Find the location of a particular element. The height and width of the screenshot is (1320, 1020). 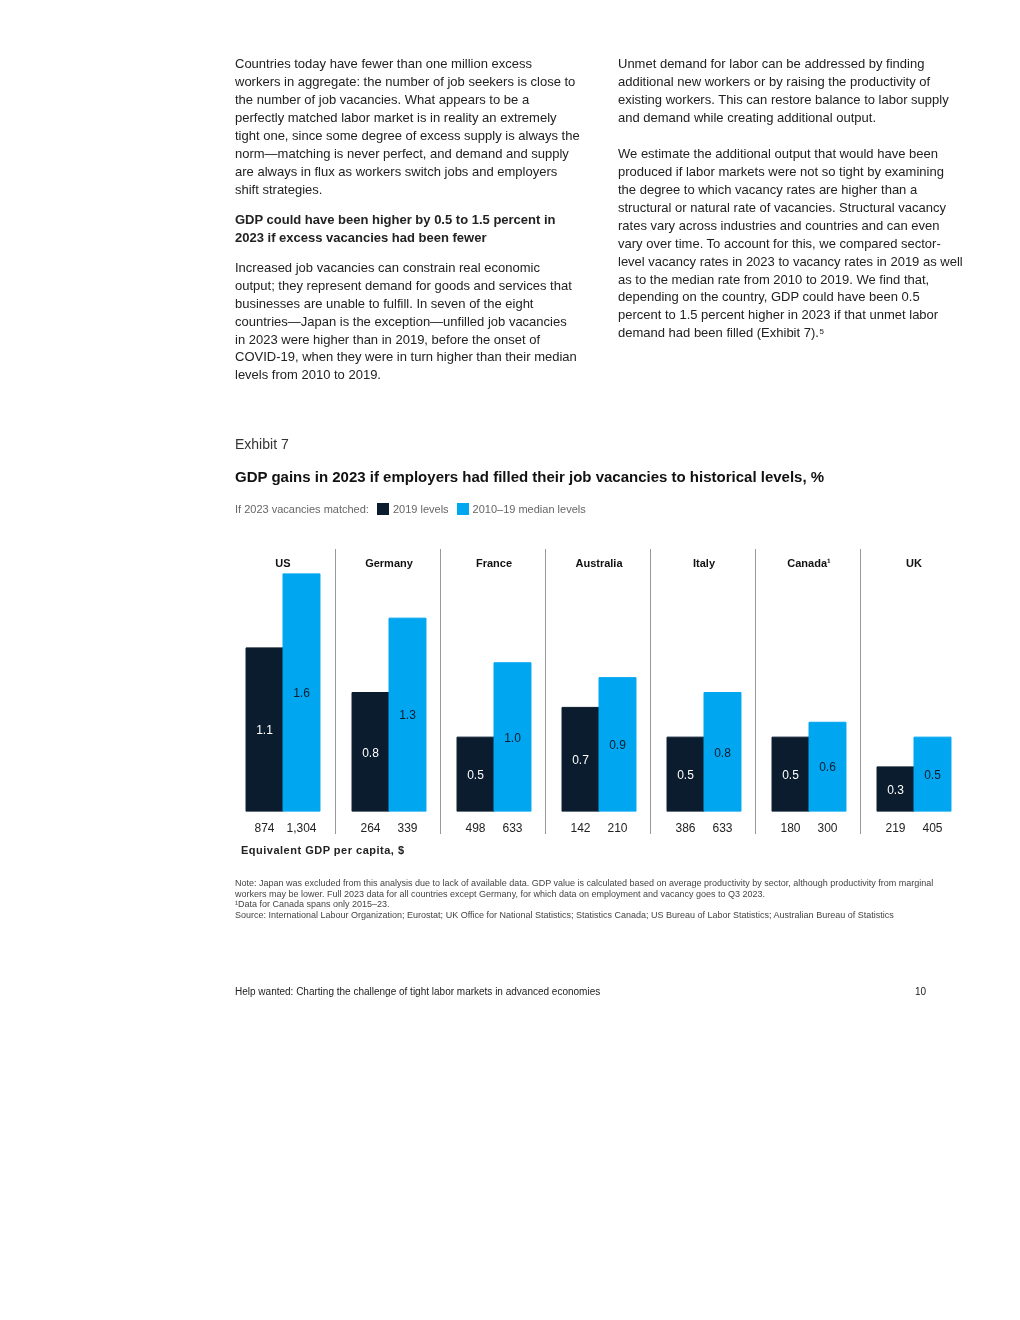

x-tick-label: 1,304 is located at coordinates (301, 827).